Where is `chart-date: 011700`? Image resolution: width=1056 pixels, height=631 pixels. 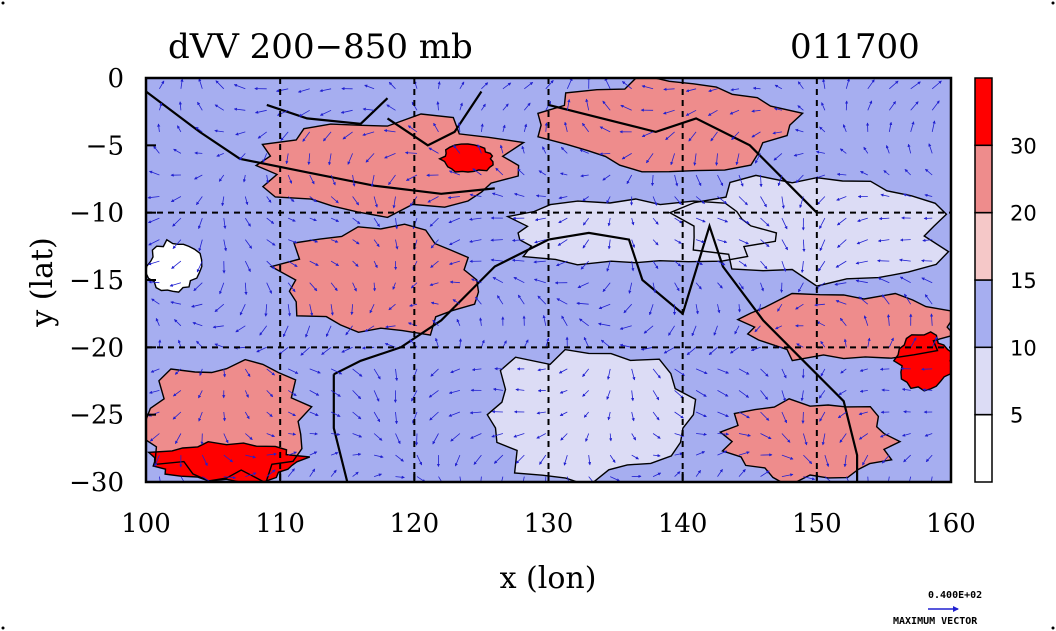 chart-date: 011700 is located at coordinates (855, 47).